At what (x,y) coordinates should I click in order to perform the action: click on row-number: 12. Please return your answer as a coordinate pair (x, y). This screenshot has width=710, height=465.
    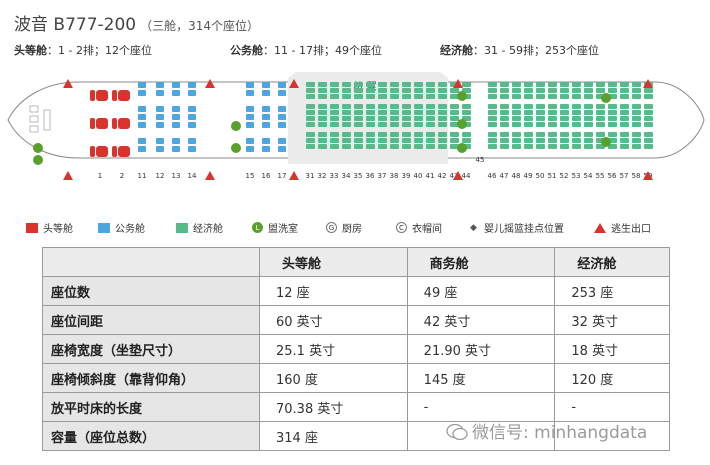
    Looking at the image, I should click on (160, 176).